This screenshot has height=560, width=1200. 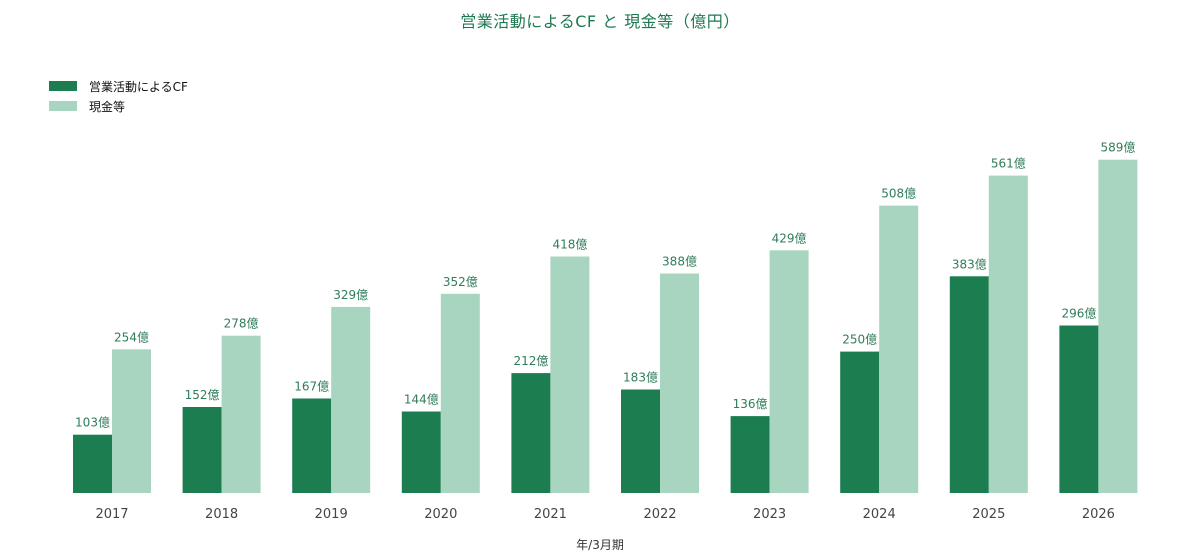 What do you see at coordinates (138, 86) in the screenshot?
I see `legend-label-operating-cf: 営業活動によるCF` at bounding box center [138, 86].